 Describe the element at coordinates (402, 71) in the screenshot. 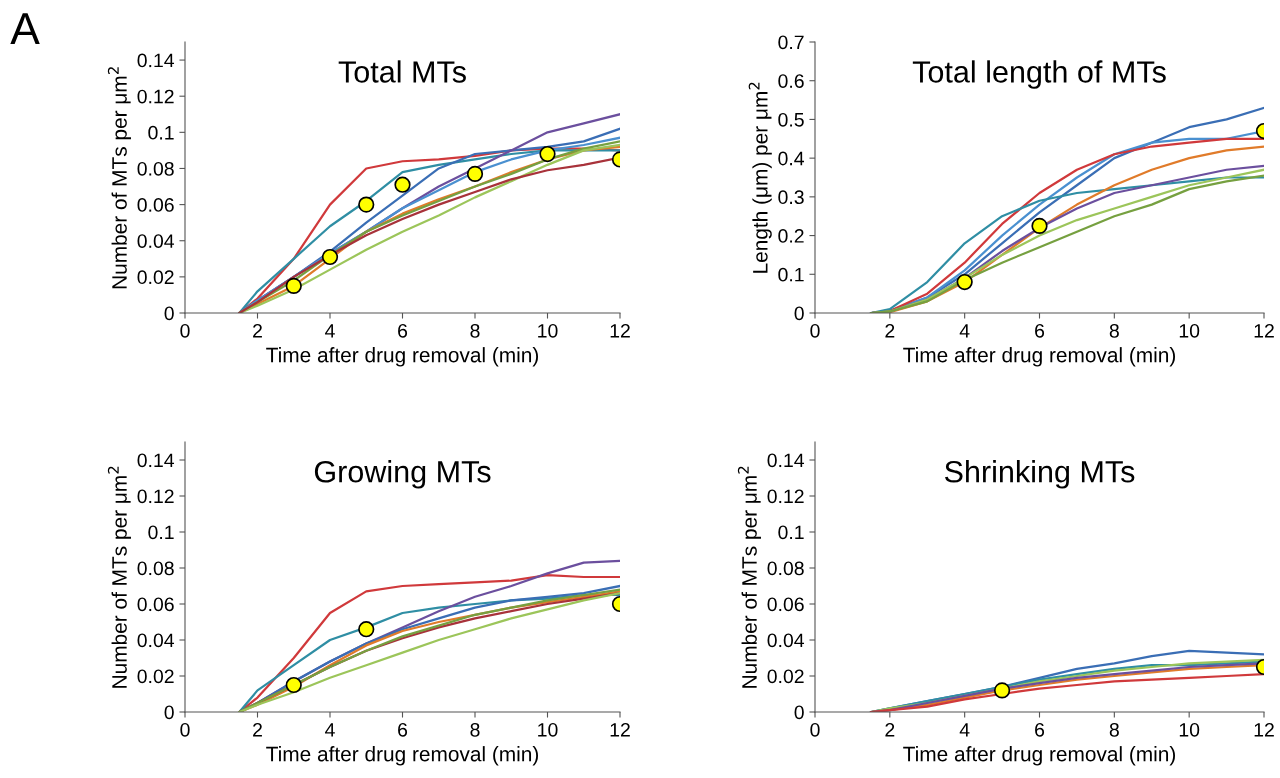

I see `chart-title: Total MTs` at that location.